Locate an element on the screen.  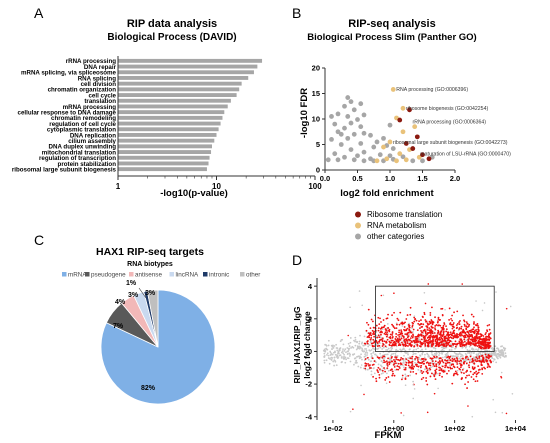
y-tick-label: 20 is located at coordinates (316, 68).